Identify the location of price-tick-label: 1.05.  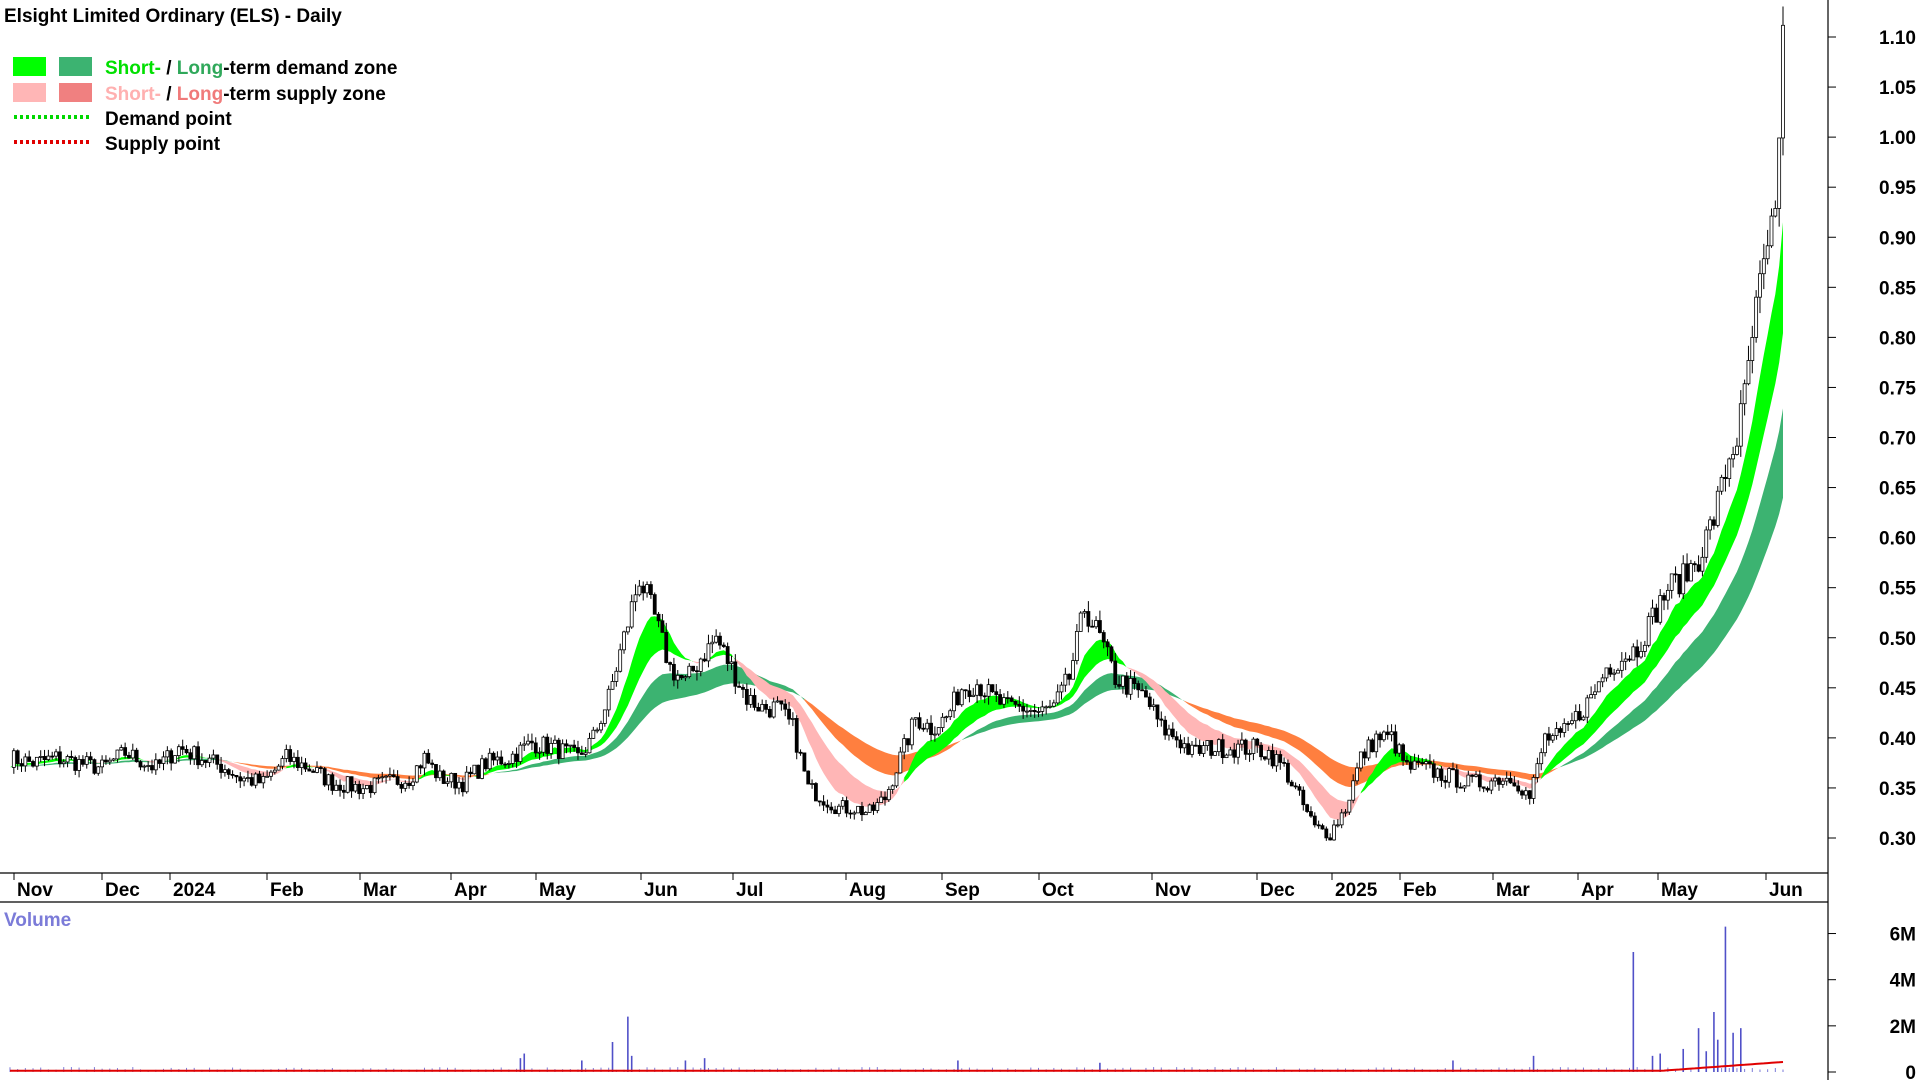
(1897, 88).